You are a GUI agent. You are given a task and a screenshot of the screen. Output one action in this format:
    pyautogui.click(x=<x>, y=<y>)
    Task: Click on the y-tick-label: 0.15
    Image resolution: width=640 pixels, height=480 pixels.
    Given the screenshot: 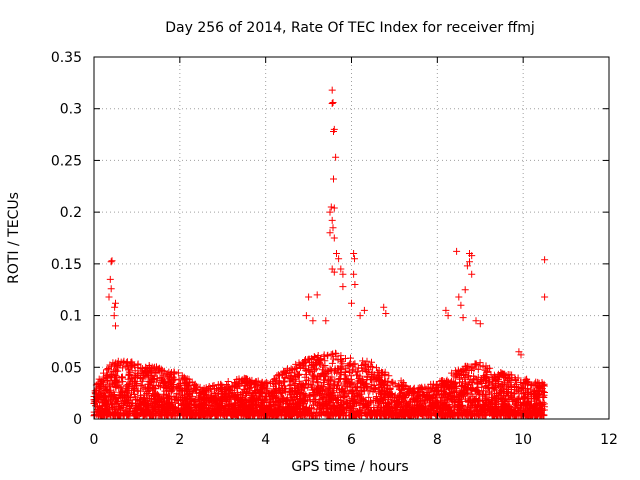 What is the action you would take?
    pyautogui.click(x=66, y=265)
    